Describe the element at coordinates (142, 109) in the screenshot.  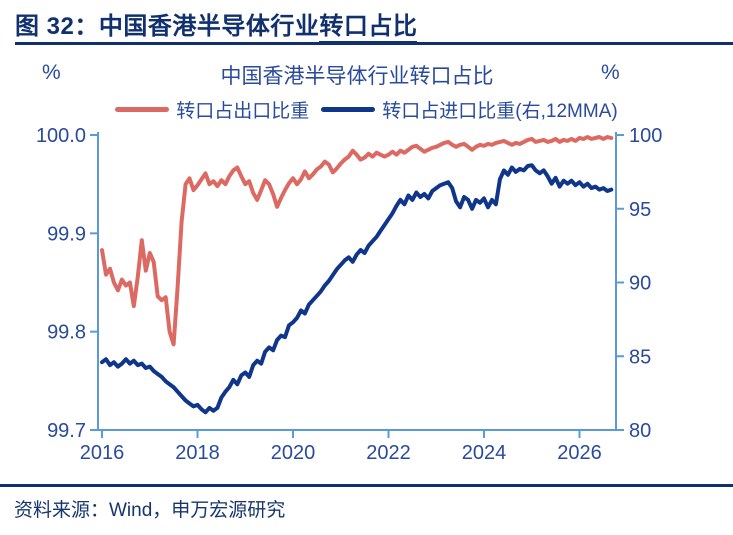
I see `legend-swatch-export` at that location.